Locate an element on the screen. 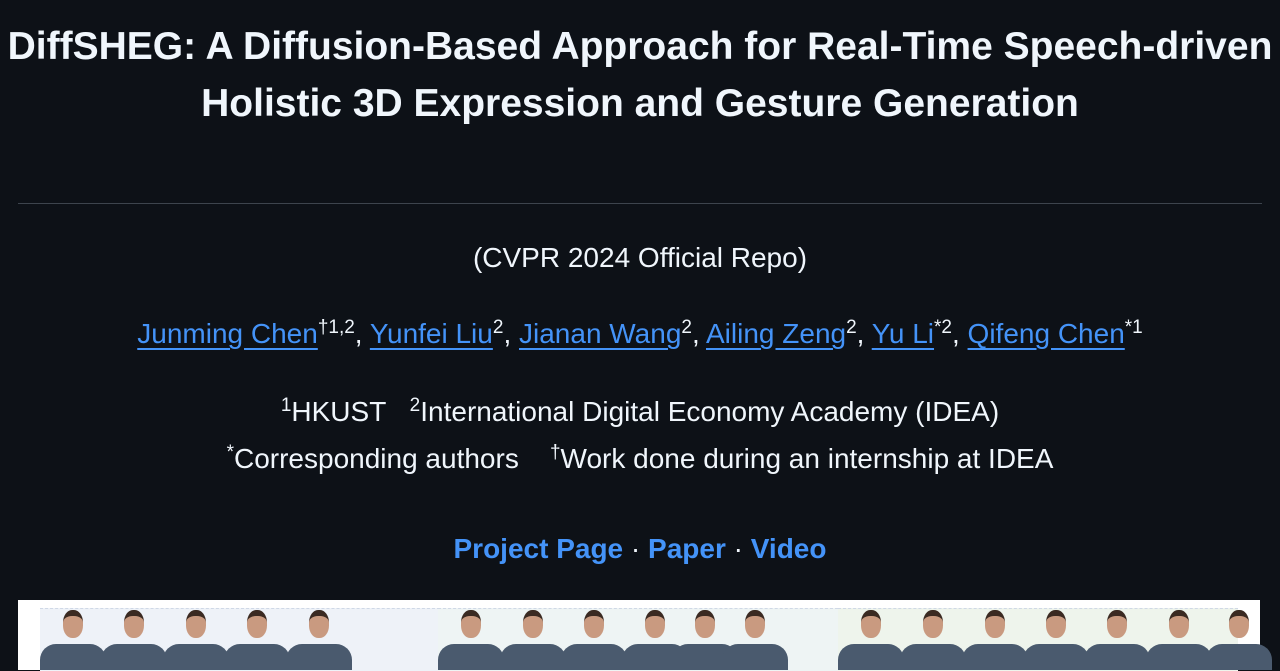 The image size is (1280, 671). author-link: Junming Chen is located at coordinates (227, 333).